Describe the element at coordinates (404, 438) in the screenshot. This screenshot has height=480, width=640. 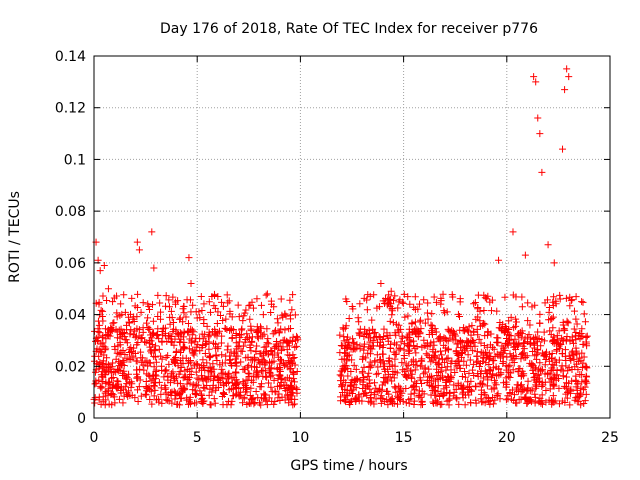
I see `x-tick-label: 15` at that location.